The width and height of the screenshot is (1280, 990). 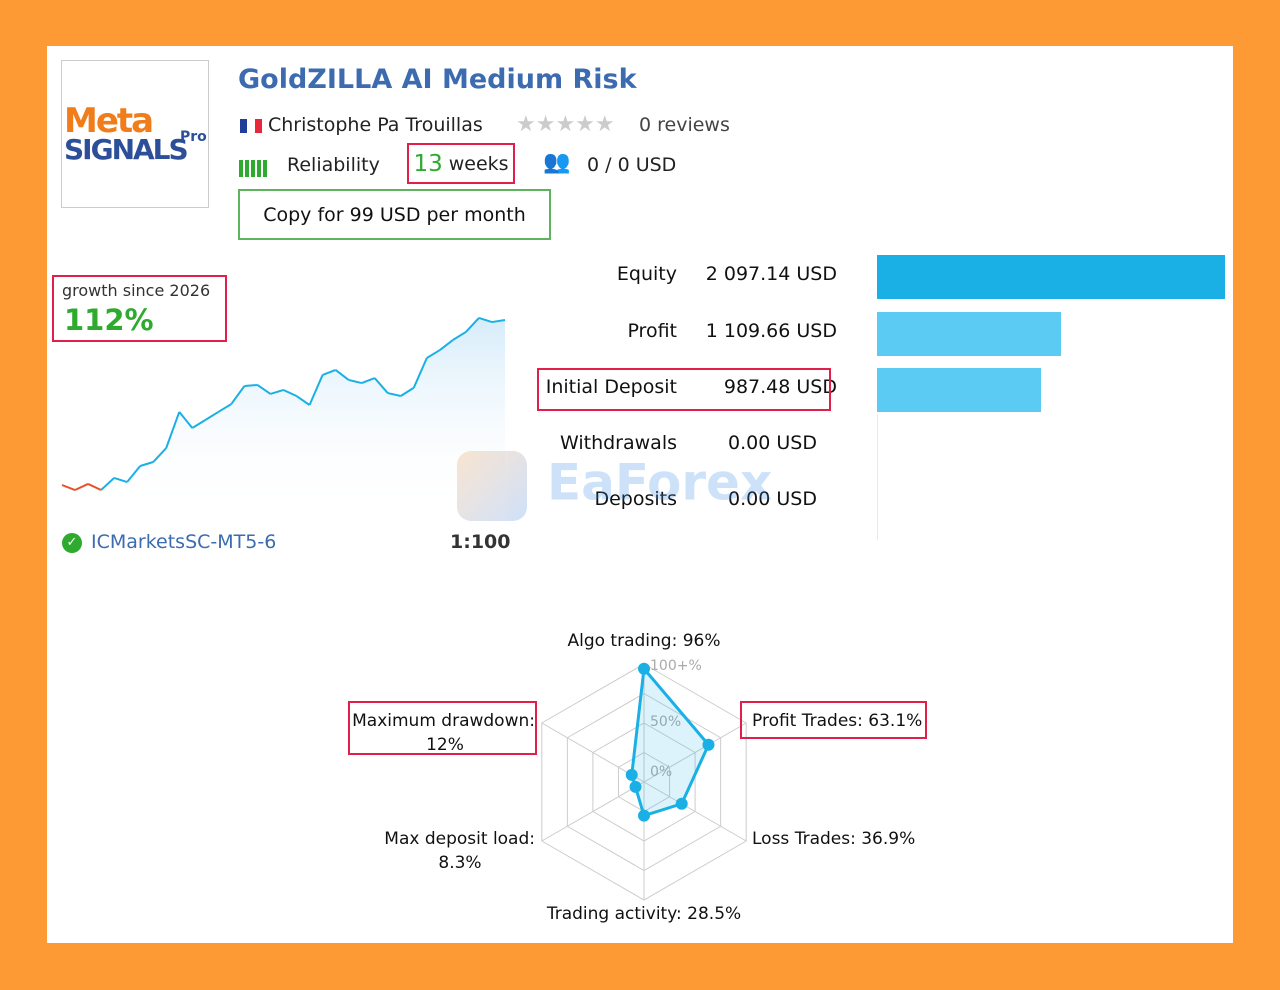 What do you see at coordinates (684, 125) in the screenshot?
I see `reviews-link: 0 reviews` at bounding box center [684, 125].